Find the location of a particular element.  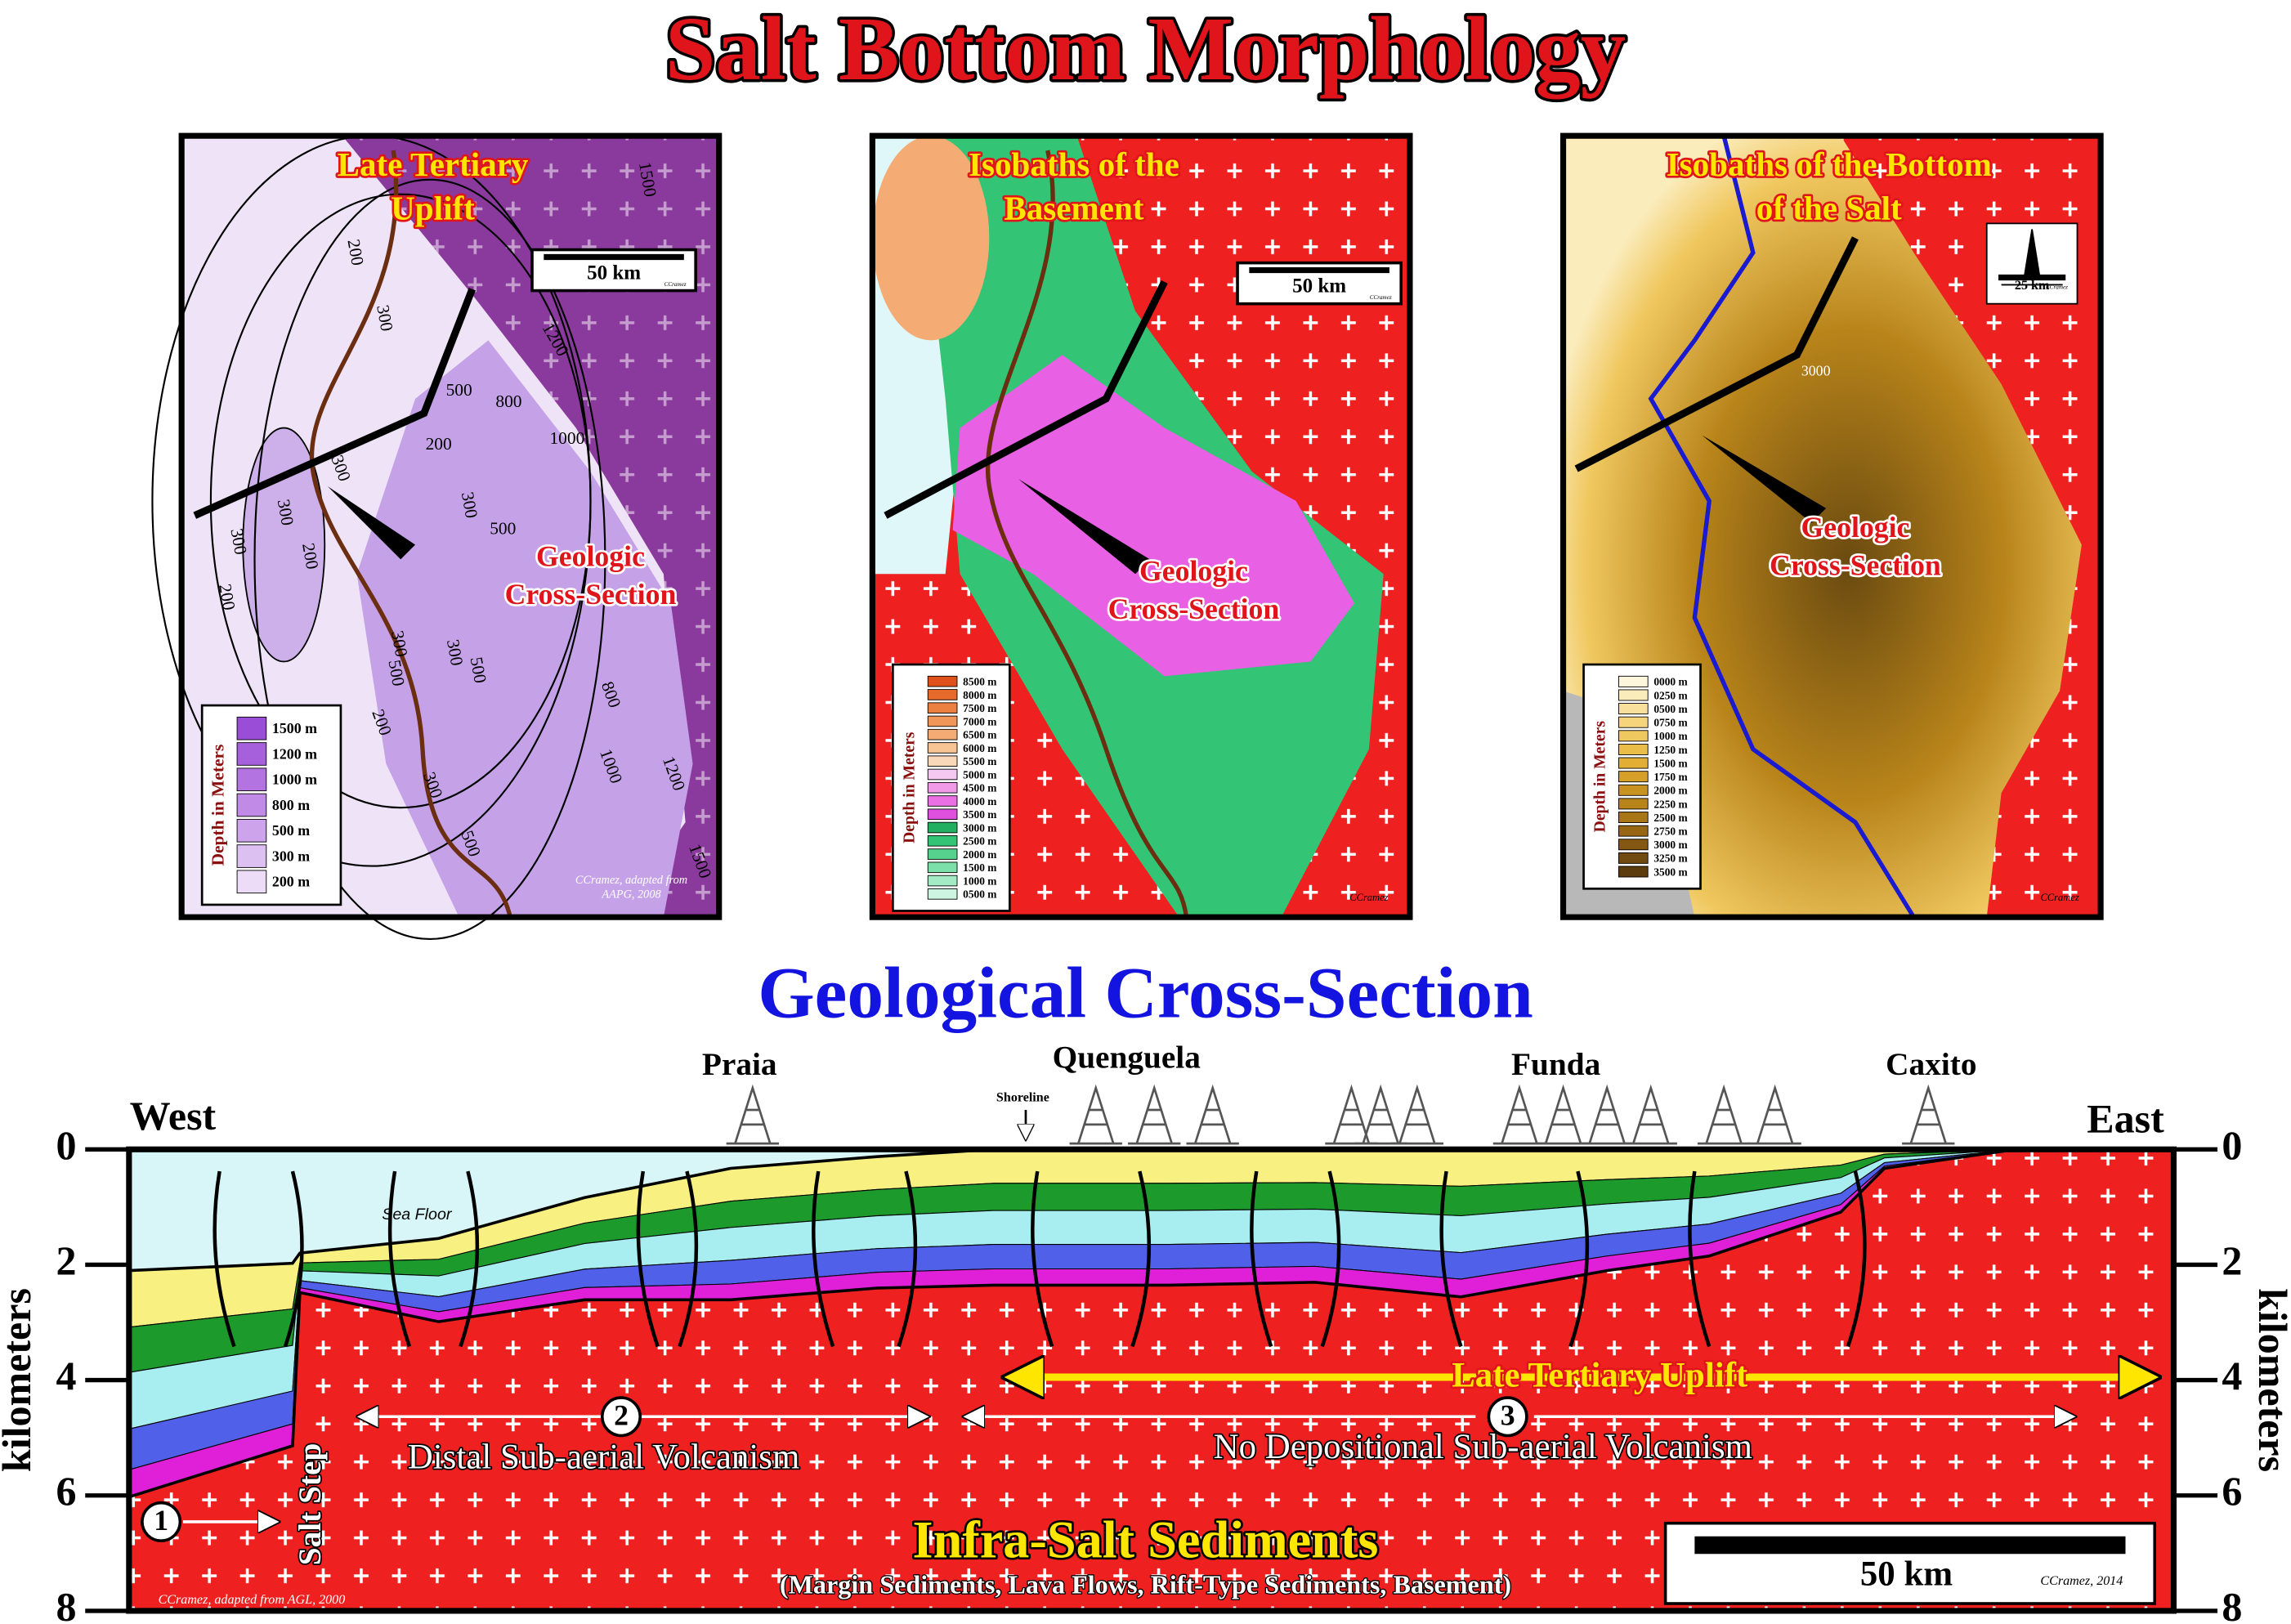

legend-label: 6000 m is located at coordinates (980, 748).